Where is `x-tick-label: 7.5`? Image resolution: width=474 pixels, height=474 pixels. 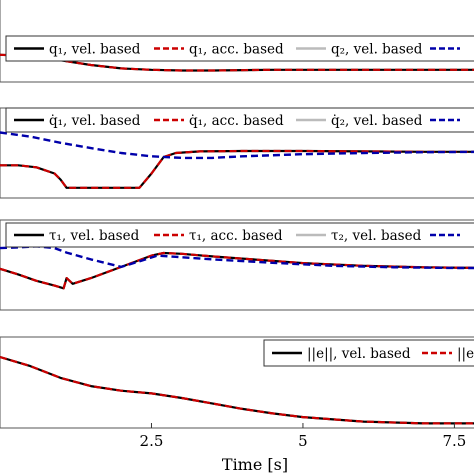
x-tick-label: 7.5 is located at coordinates (454, 441).